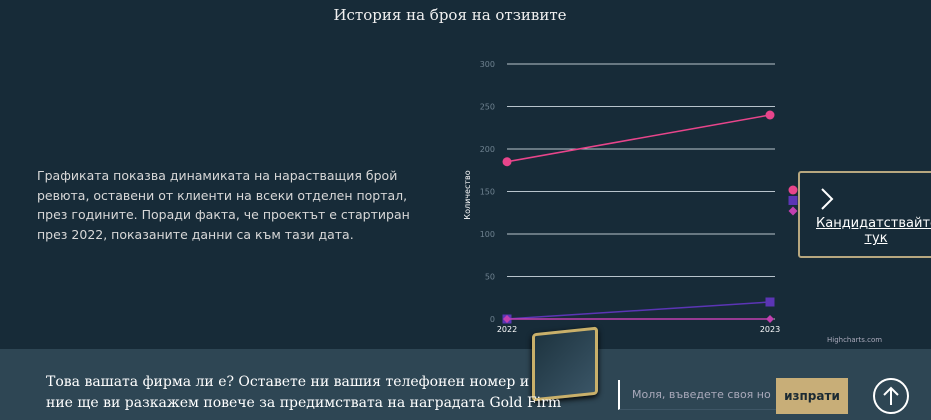 Image resolution: width=931 pixels, height=420 pixels. What do you see at coordinates (492, 319) in the screenshot?
I see `y-tick-label: 0` at bounding box center [492, 319].